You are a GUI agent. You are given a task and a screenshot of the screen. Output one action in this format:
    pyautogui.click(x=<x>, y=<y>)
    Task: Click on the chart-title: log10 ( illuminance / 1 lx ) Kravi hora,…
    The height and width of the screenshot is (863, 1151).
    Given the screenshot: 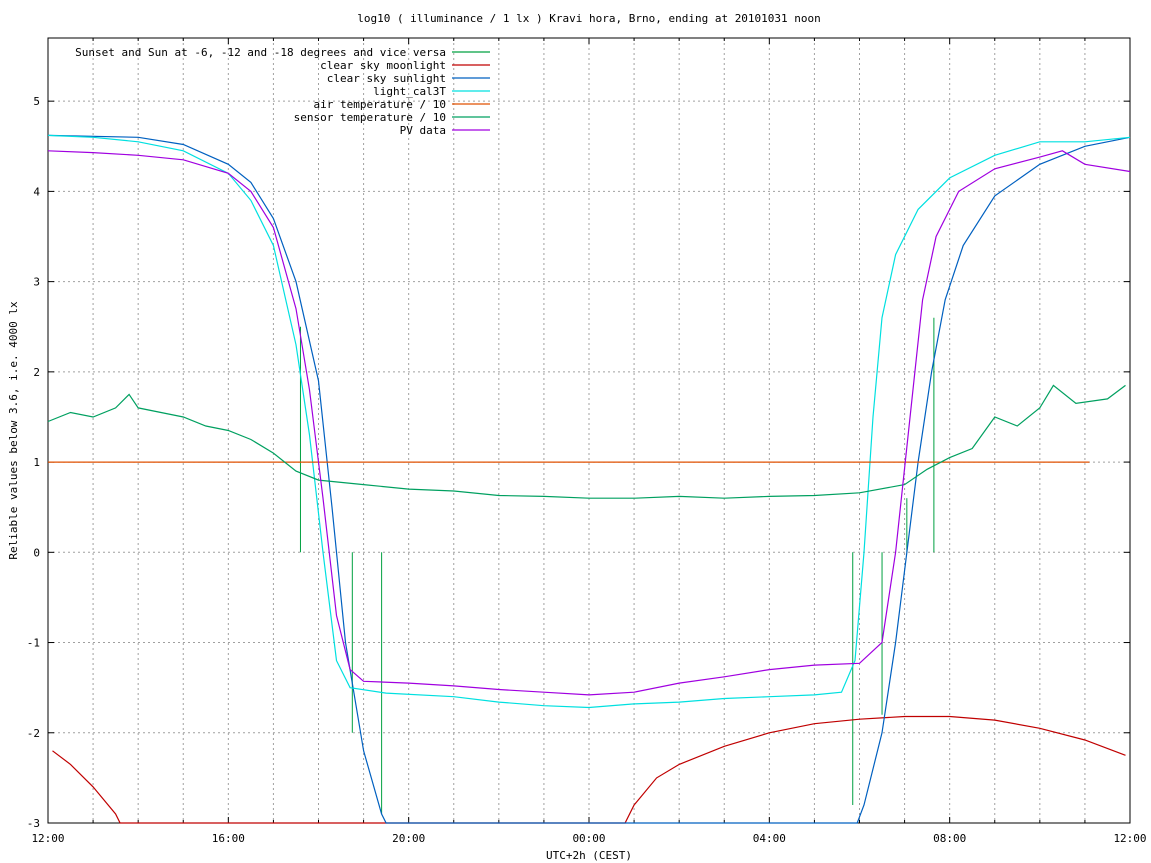 What is the action you would take?
    pyautogui.click(x=589, y=18)
    